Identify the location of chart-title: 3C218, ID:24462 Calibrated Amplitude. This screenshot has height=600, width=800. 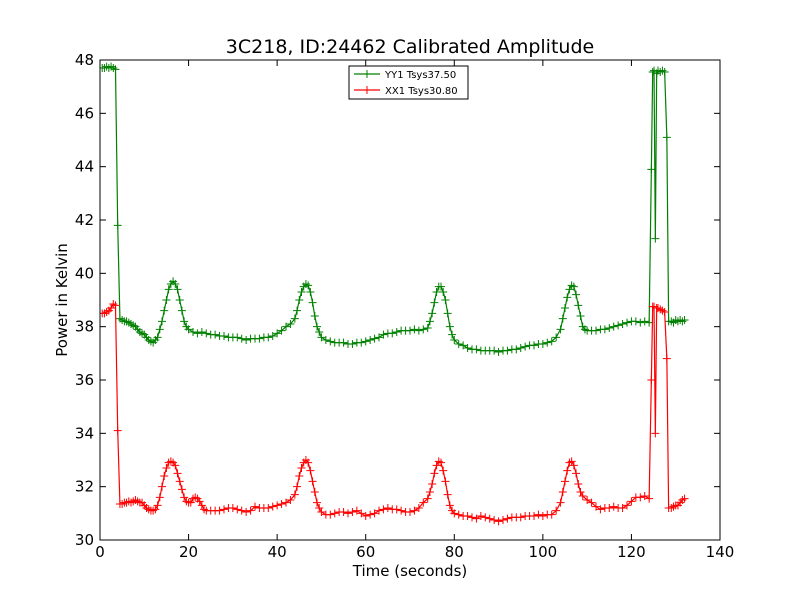
(410, 47).